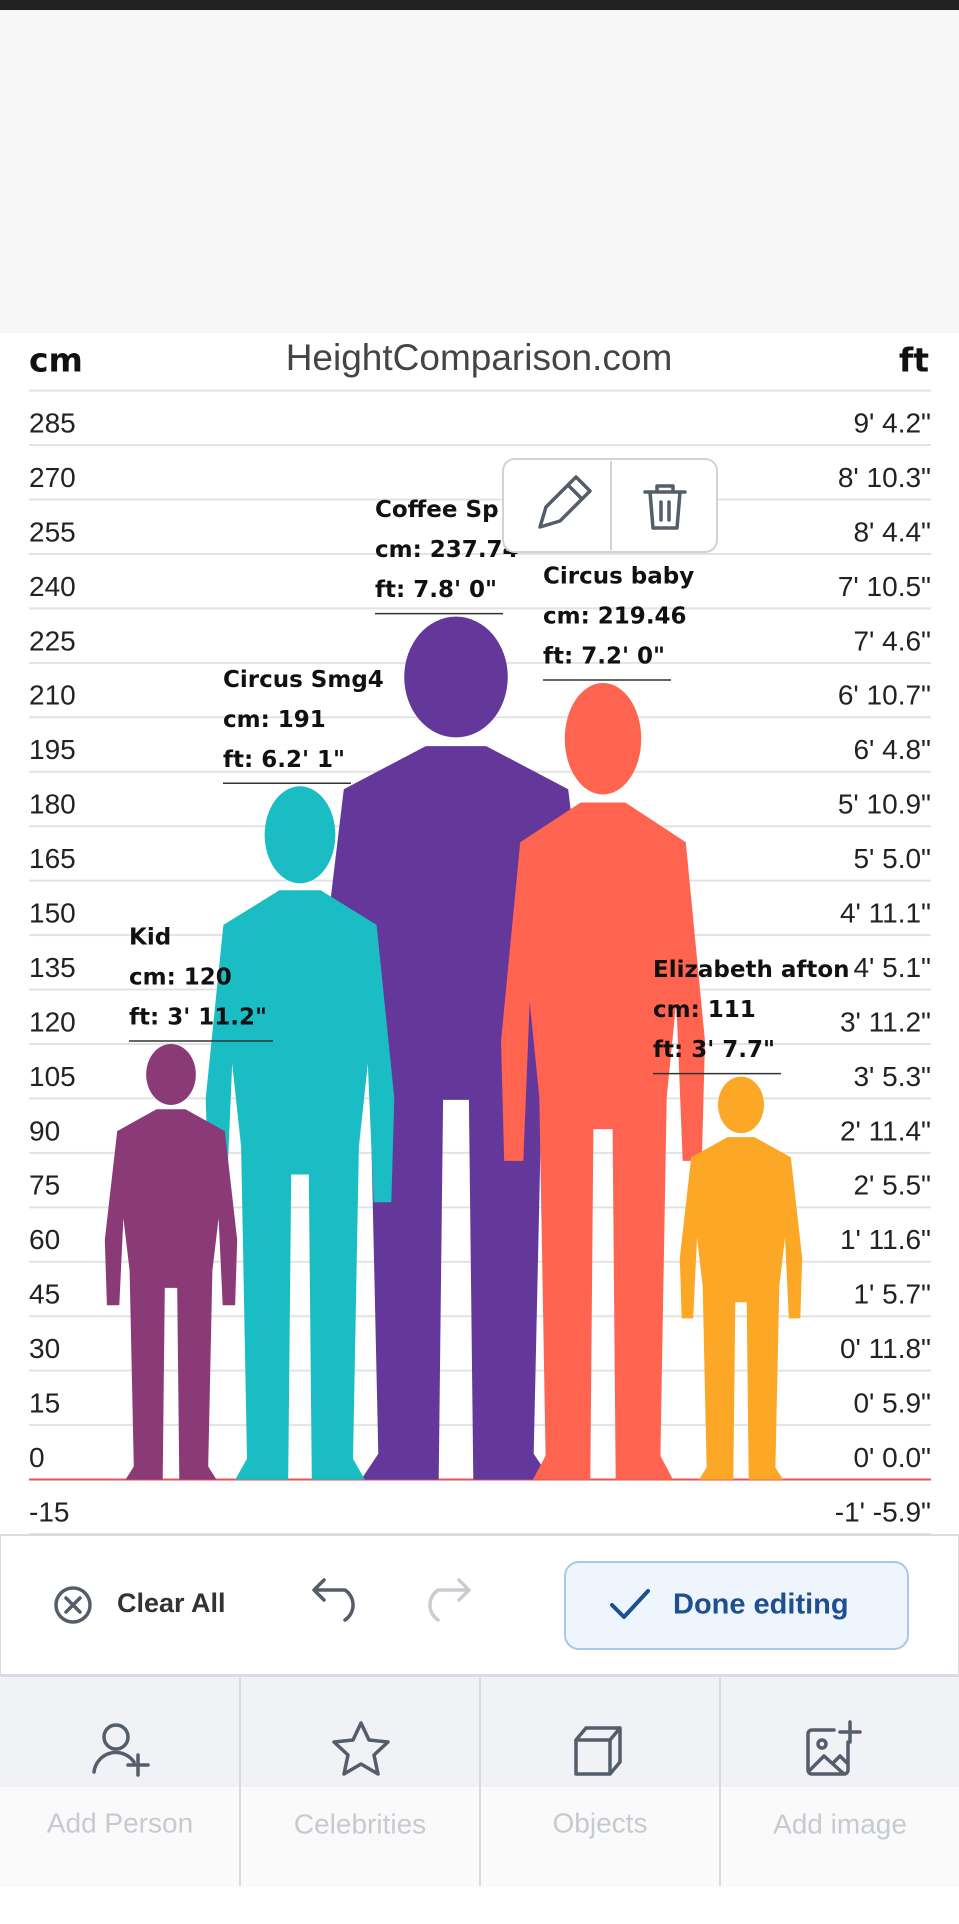 This screenshot has height=1924, width=959. What do you see at coordinates (171, 1603) in the screenshot?
I see `clear-all-label: Clear All` at bounding box center [171, 1603].